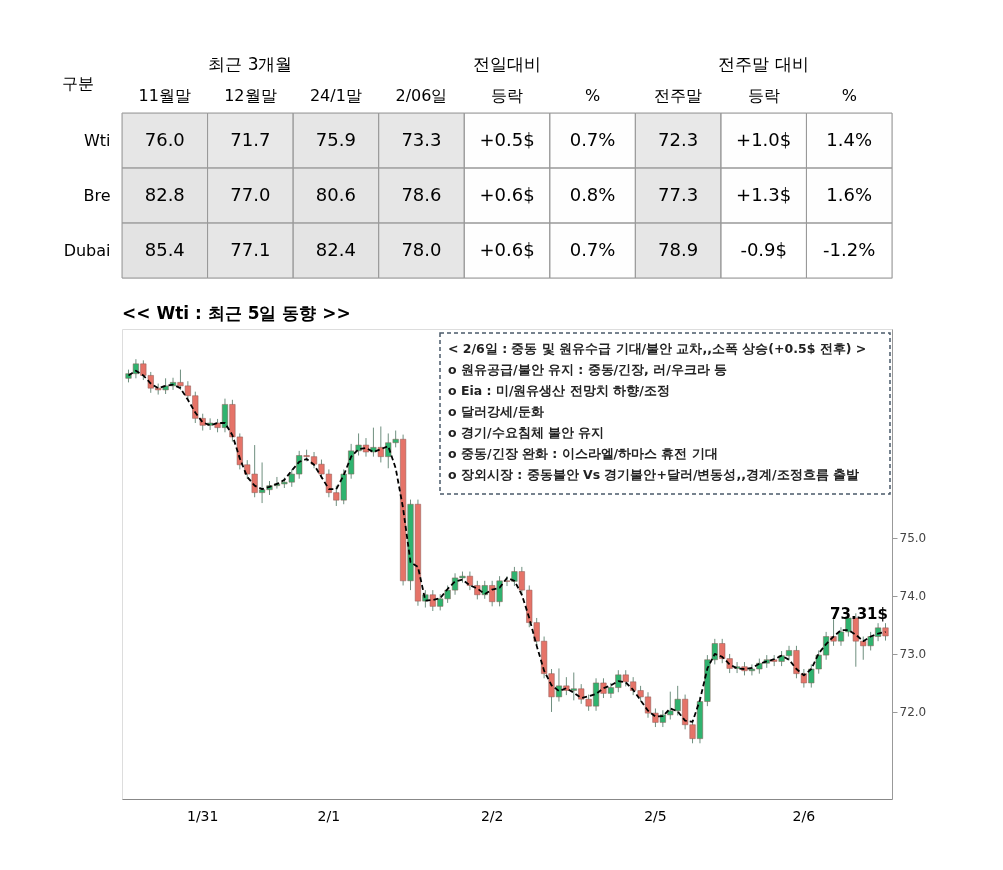 This screenshot has width=1003, height=870. I want to click on y-tick-label: 72.0, so click(913, 712).